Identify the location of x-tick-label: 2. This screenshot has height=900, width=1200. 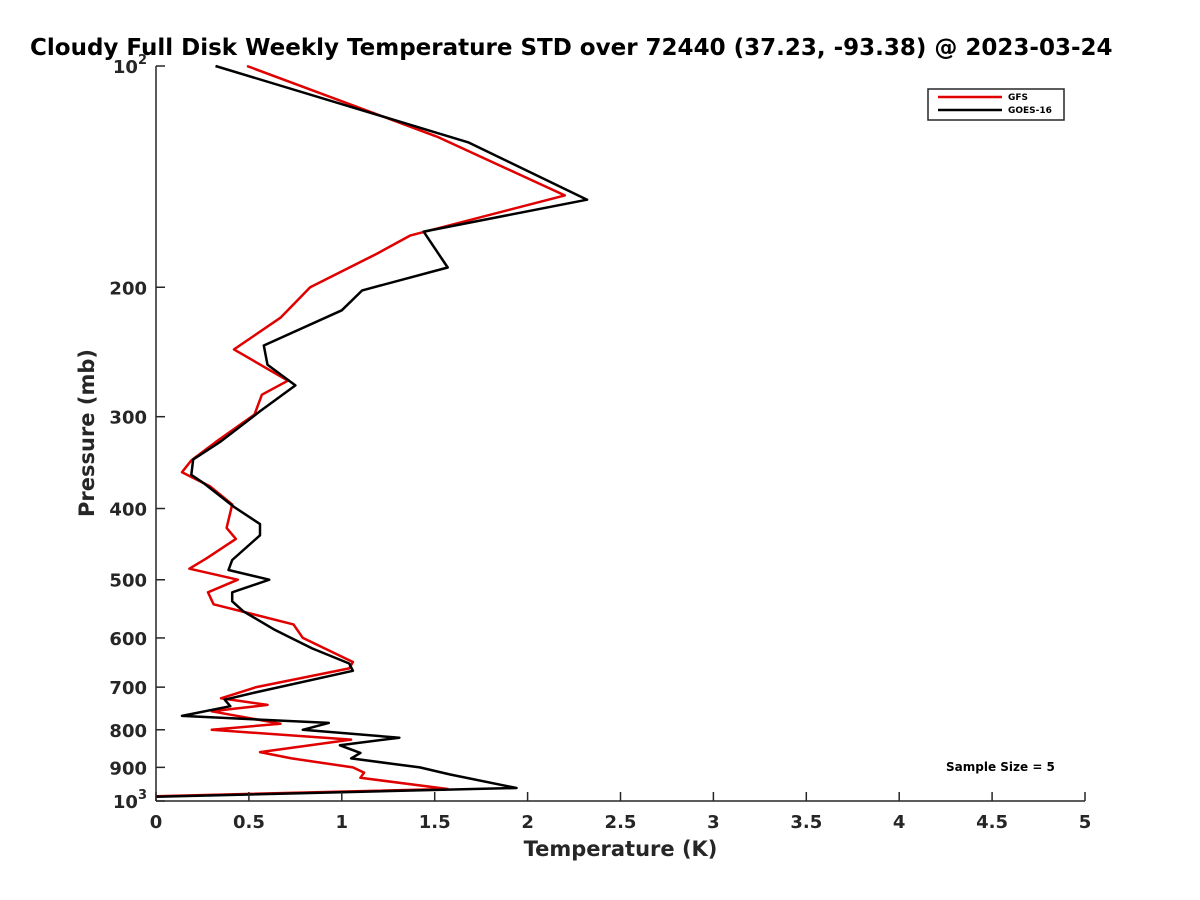
(527, 822).